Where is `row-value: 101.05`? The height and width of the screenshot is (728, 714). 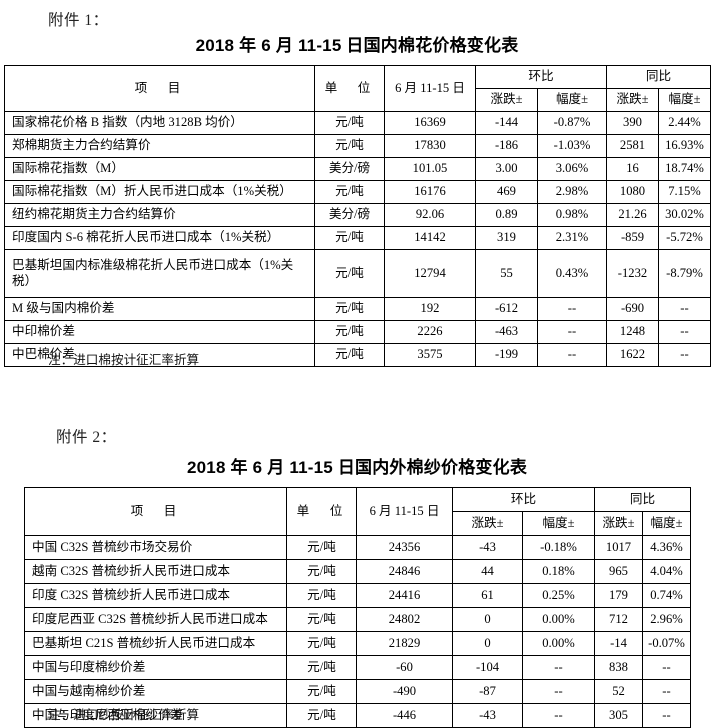 row-value: 101.05 is located at coordinates (430, 169).